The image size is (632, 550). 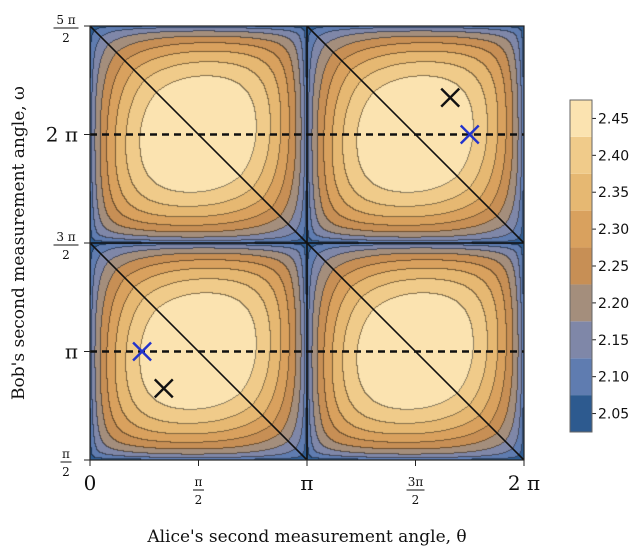 I want to click on y-axis-title: Bob's second measurement angle, ω, so click(x=19, y=243).